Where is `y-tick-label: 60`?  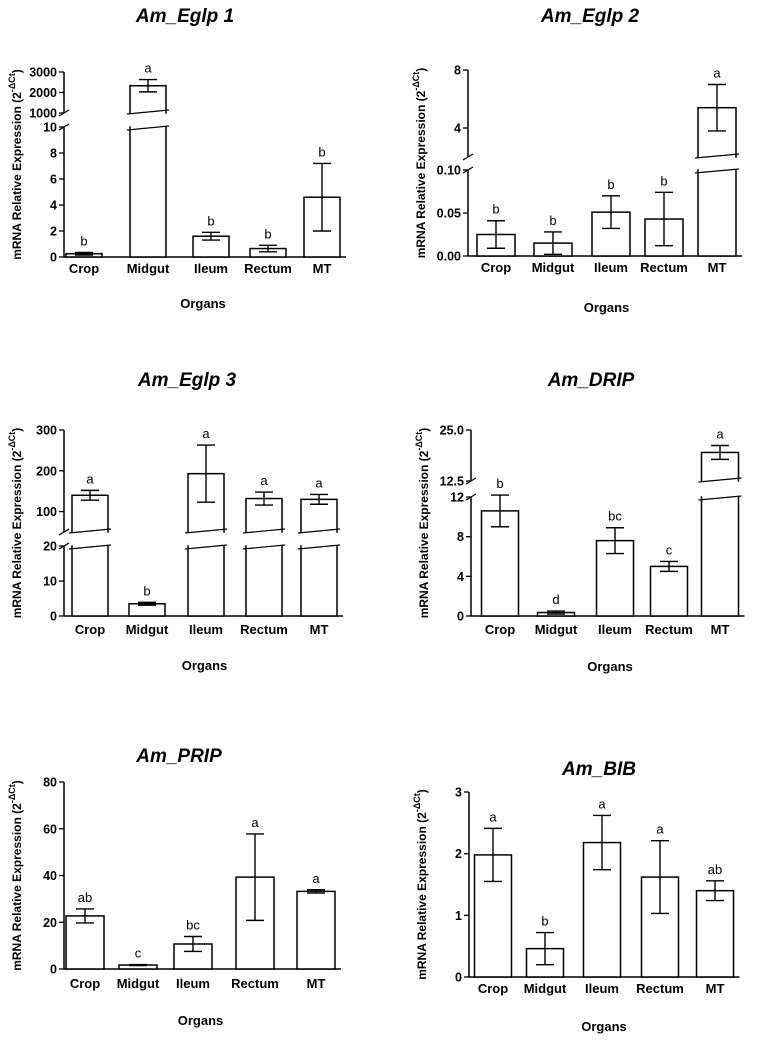
y-tick-label: 60 is located at coordinates (50, 829).